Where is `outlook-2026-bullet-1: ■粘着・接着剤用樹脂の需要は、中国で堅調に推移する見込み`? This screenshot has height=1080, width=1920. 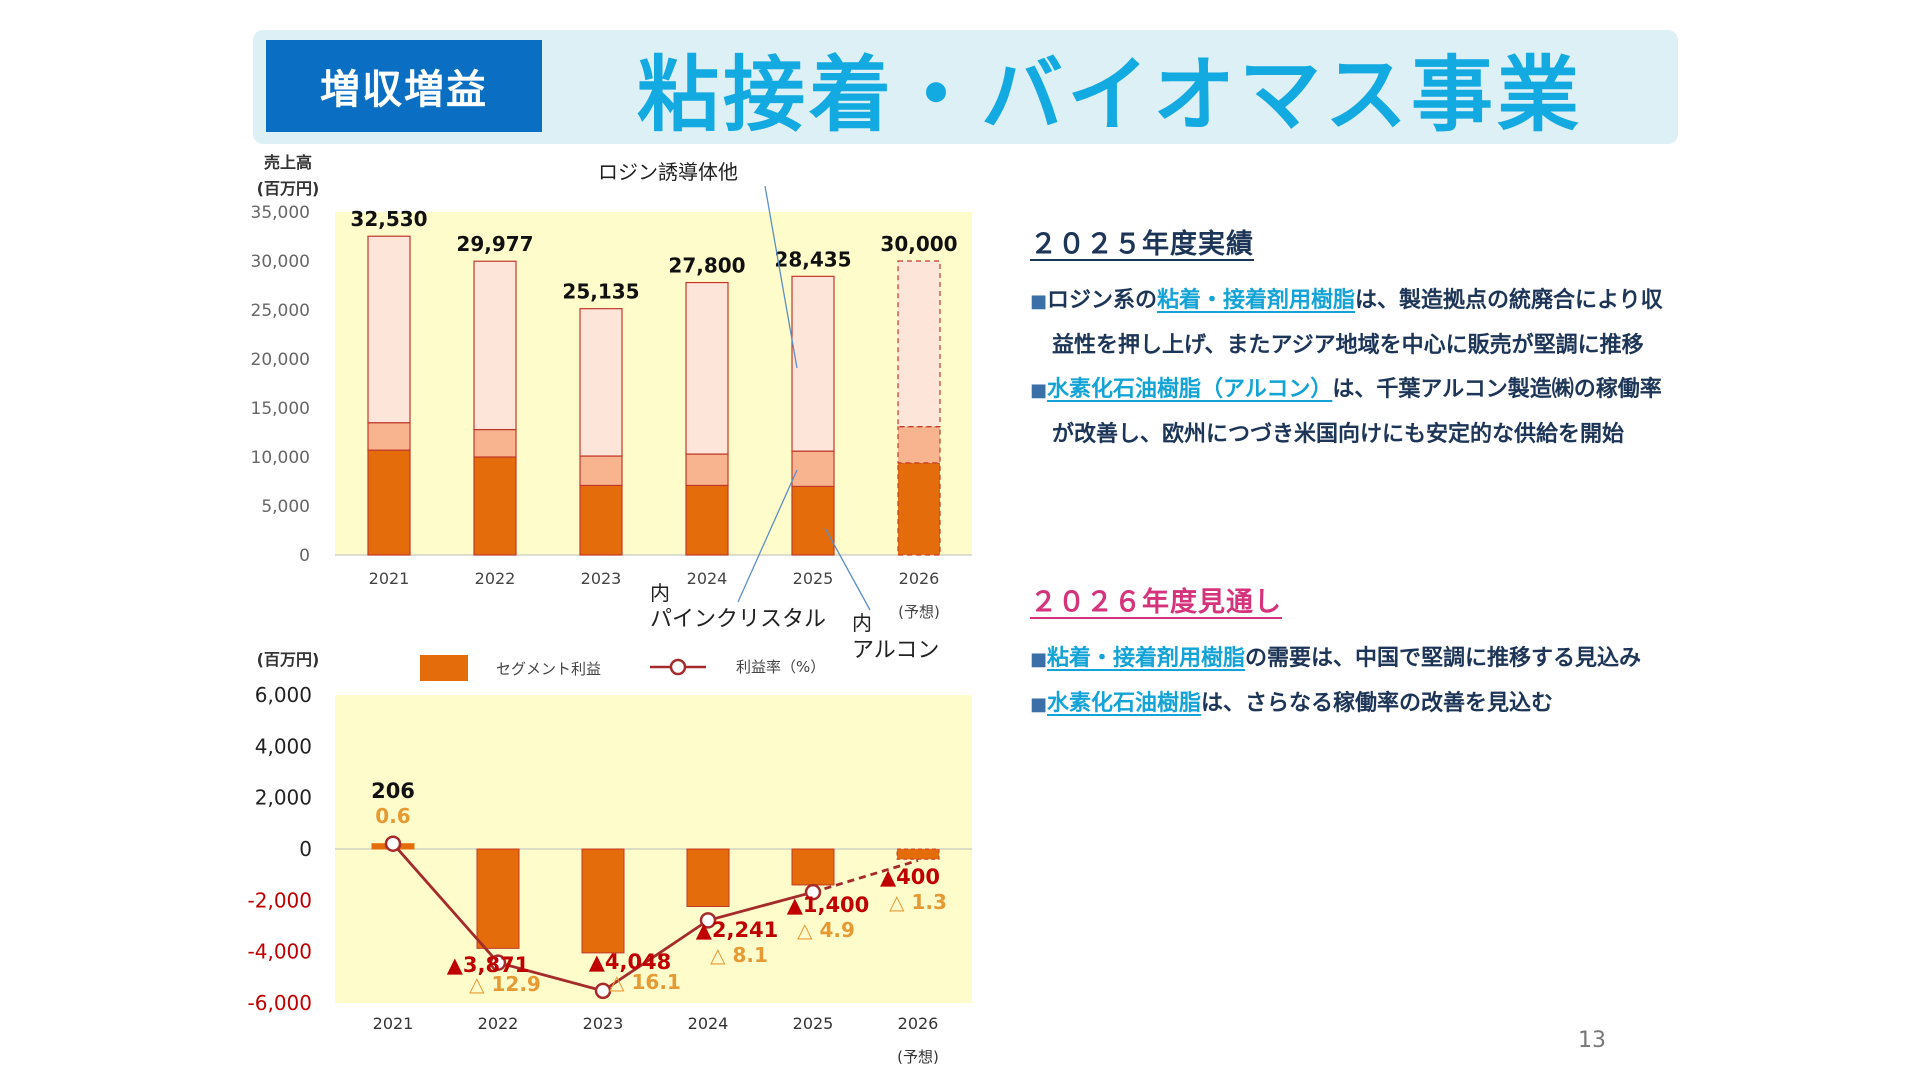 outlook-2026-bullet-1: ■粘着・接着剤用樹脂の需要は、中国で堅調に推移する見込み is located at coordinates (1336, 658).